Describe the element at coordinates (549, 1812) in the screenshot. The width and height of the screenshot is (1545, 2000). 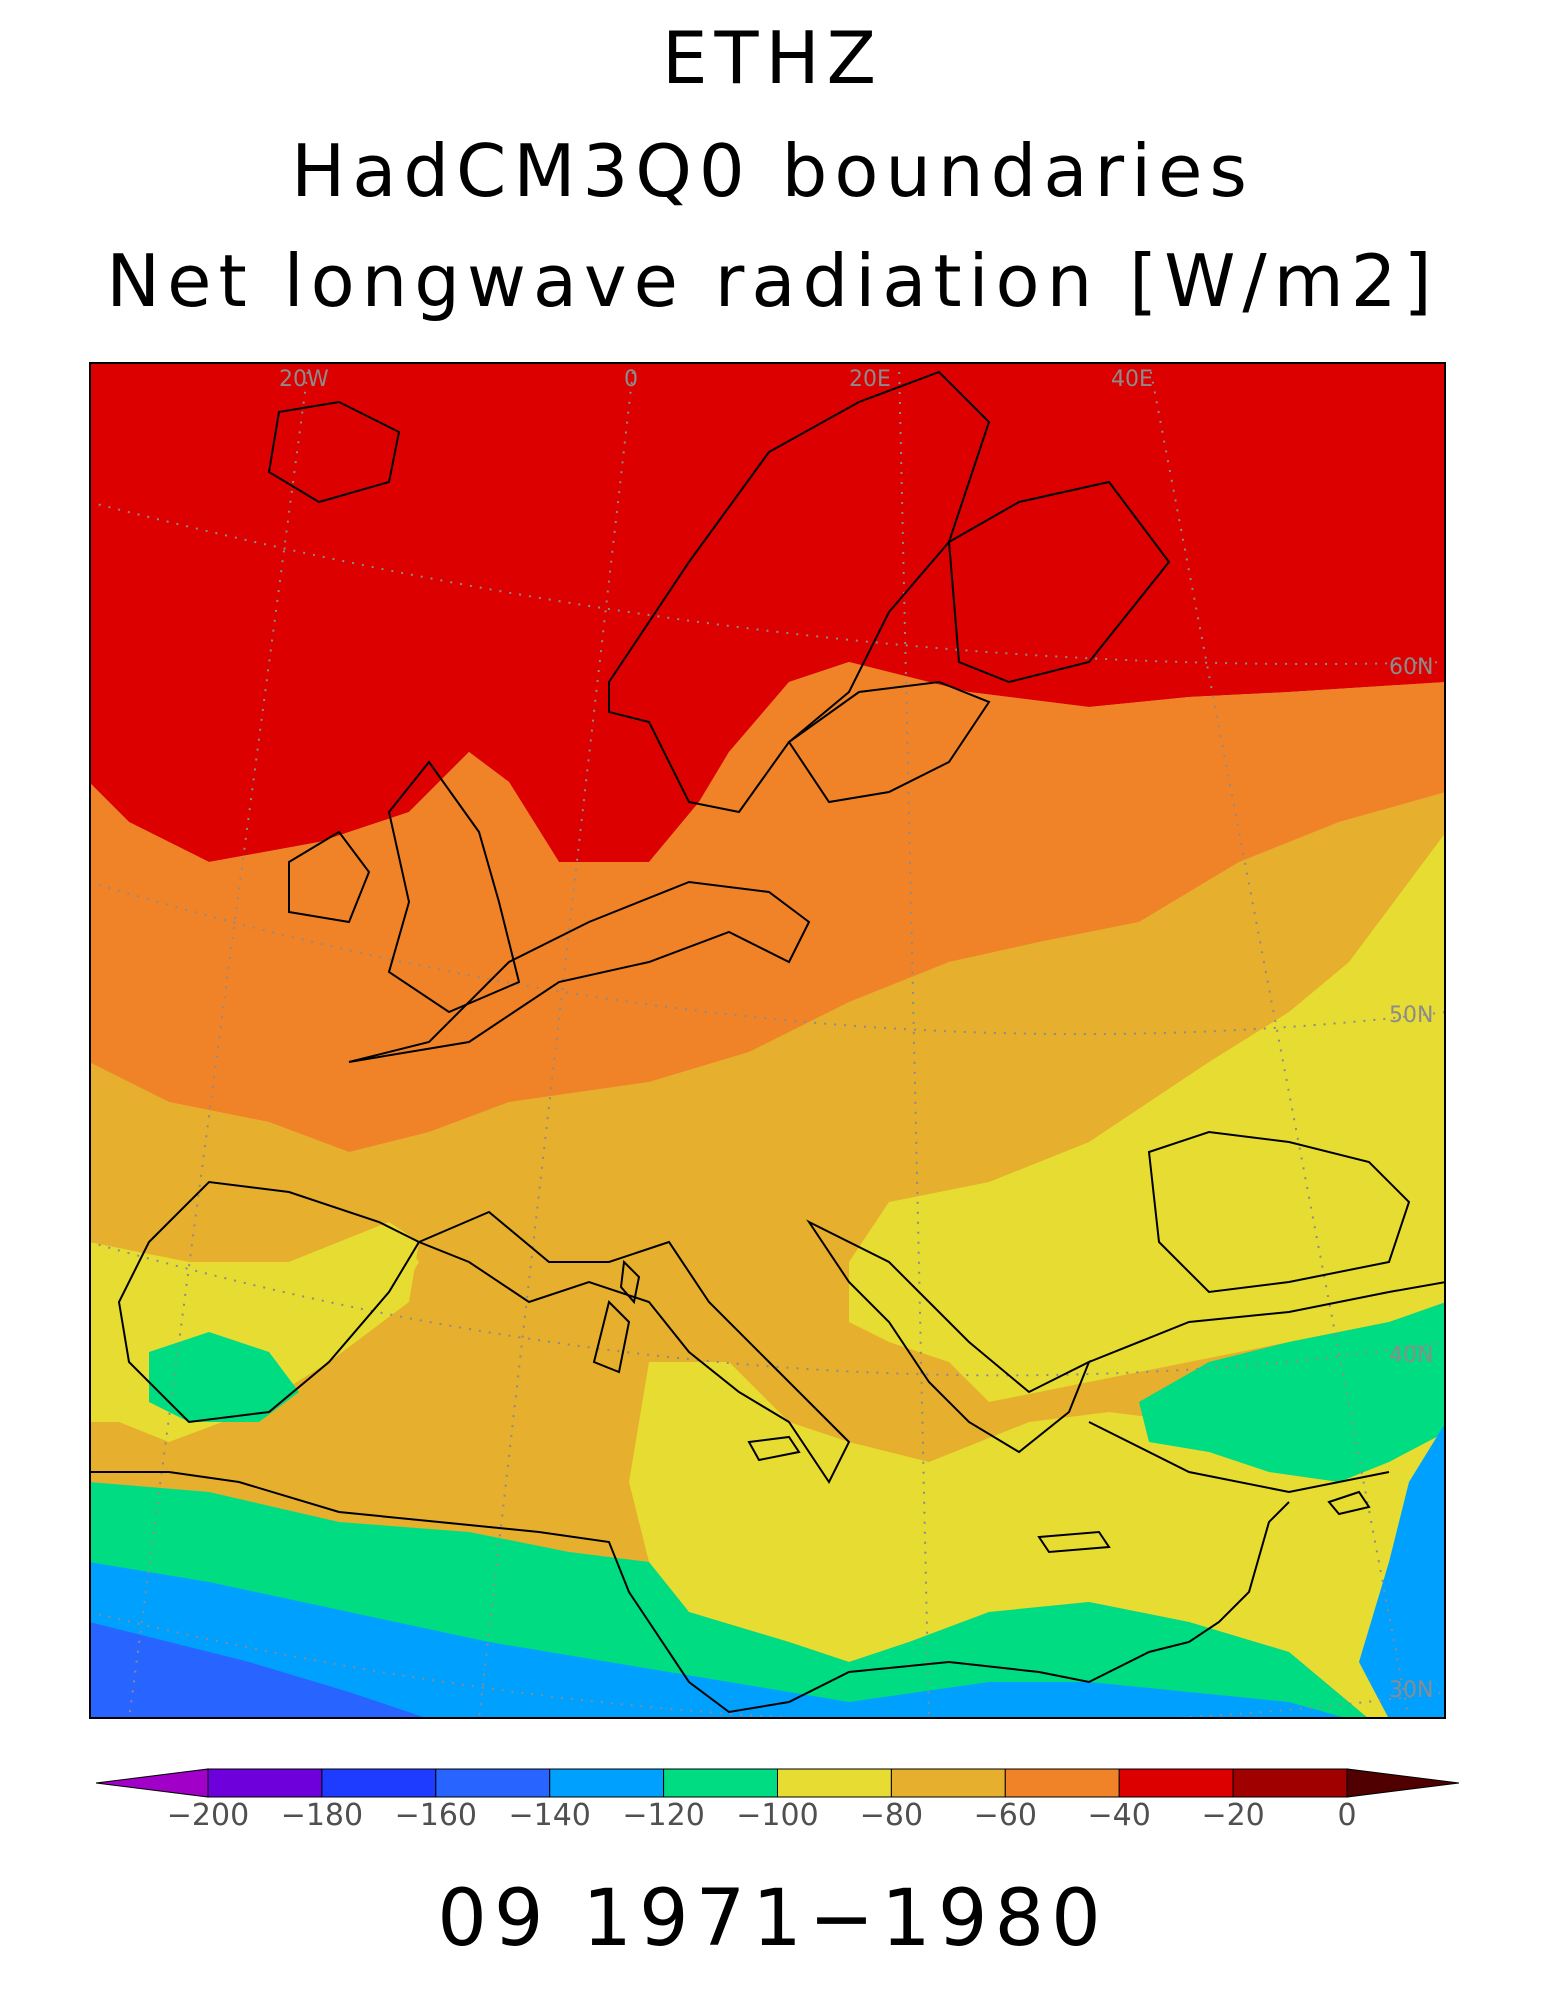
I see `colorbar-tick-label: −140` at that location.